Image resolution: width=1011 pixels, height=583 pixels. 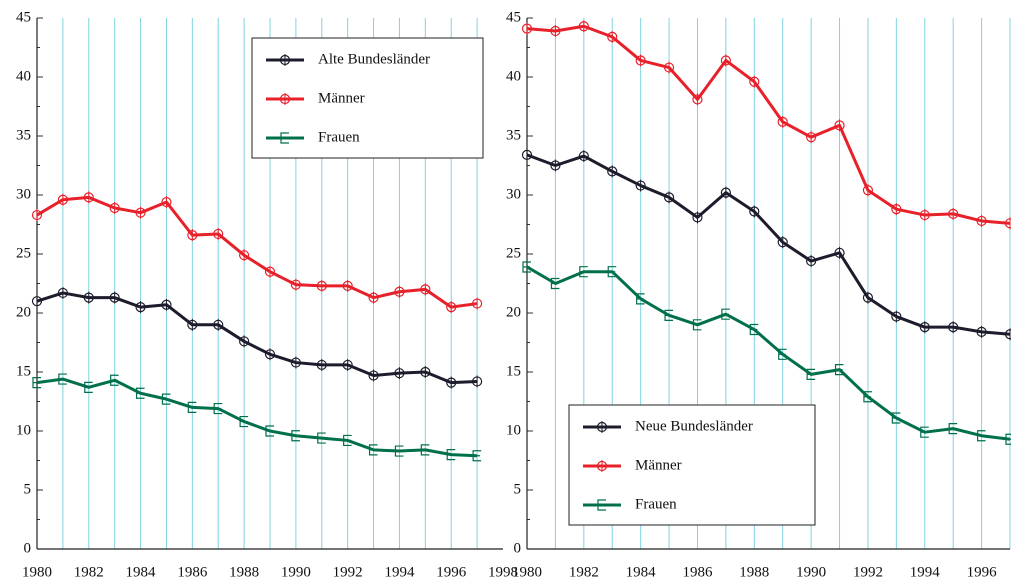 What do you see at coordinates (694, 426) in the screenshot?
I see `legend-label: Neue Bundesländer` at bounding box center [694, 426].